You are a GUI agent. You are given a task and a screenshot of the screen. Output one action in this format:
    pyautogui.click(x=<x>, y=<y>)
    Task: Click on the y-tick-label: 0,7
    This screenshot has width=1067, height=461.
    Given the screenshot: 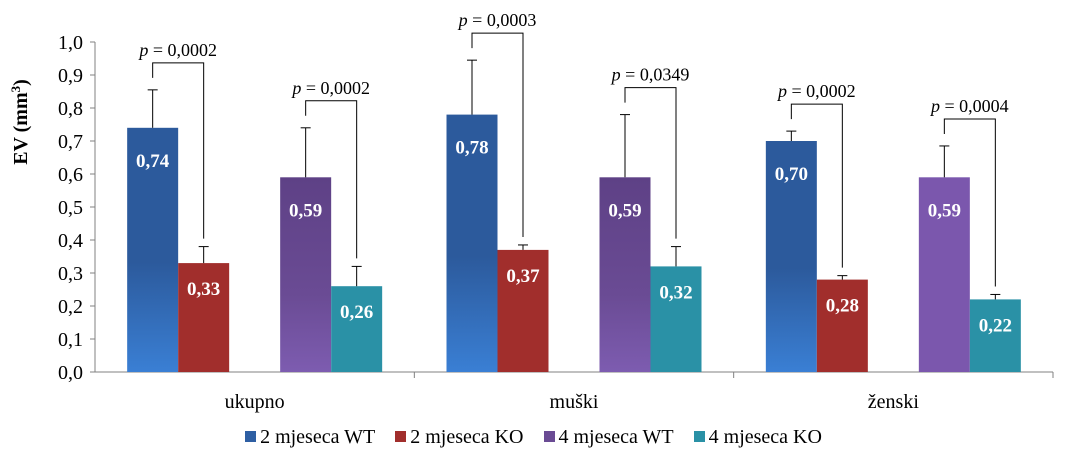 What is the action you would take?
    pyautogui.click(x=70, y=142)
    